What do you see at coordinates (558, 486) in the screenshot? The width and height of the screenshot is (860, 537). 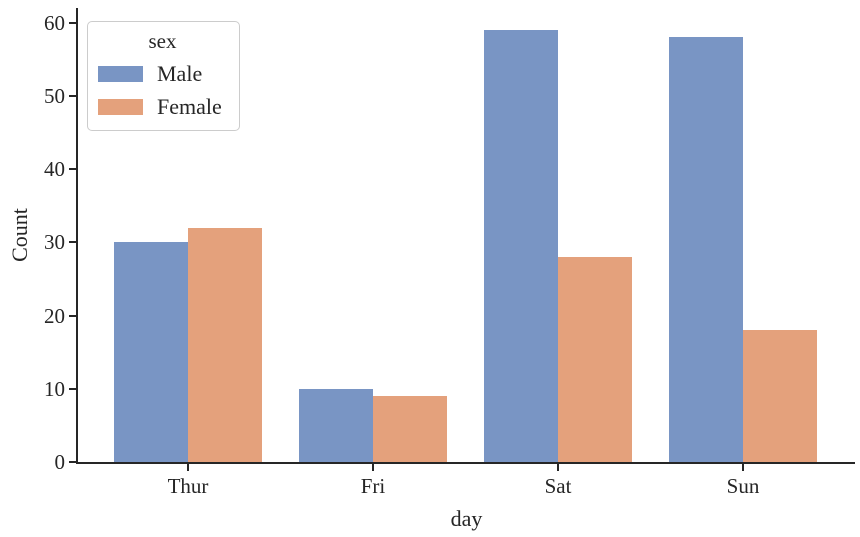 I see `x-tick-label-sat: Sat` at bounding box center [558, 486].